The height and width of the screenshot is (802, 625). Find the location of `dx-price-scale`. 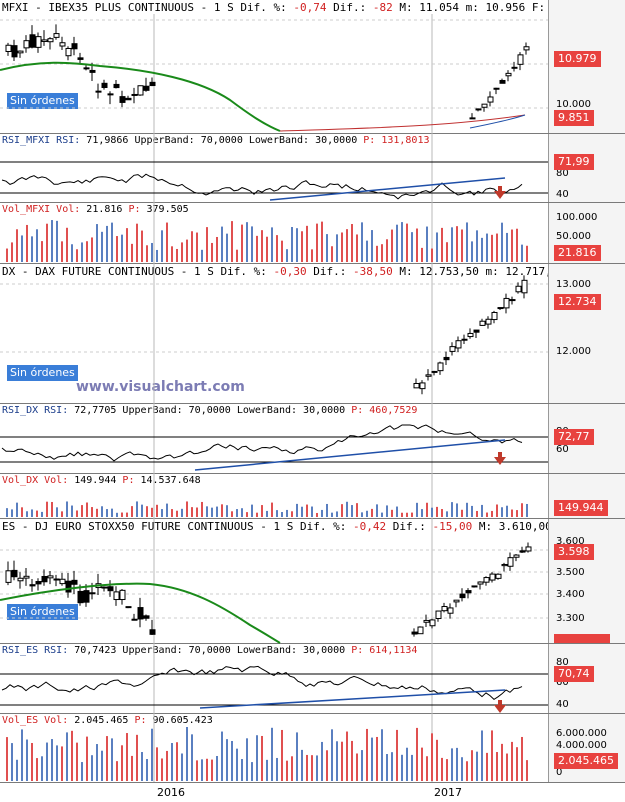

dx-price-scale is located at coordinates (586, 333).